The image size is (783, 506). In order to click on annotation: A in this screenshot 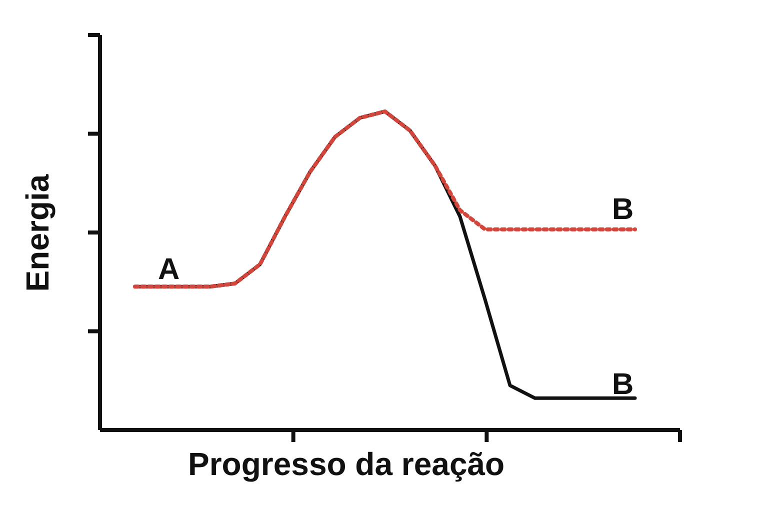, I will do `click(169, 270)`.